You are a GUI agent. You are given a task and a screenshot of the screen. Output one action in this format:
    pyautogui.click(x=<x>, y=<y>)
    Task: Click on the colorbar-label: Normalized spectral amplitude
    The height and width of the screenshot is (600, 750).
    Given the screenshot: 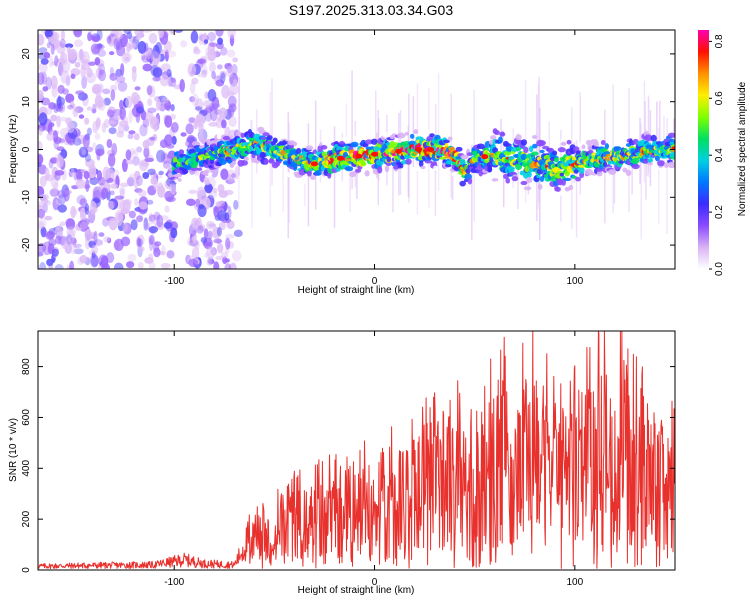 What is the action you would take?
    pyautogui.click(x=742, y=148)
    